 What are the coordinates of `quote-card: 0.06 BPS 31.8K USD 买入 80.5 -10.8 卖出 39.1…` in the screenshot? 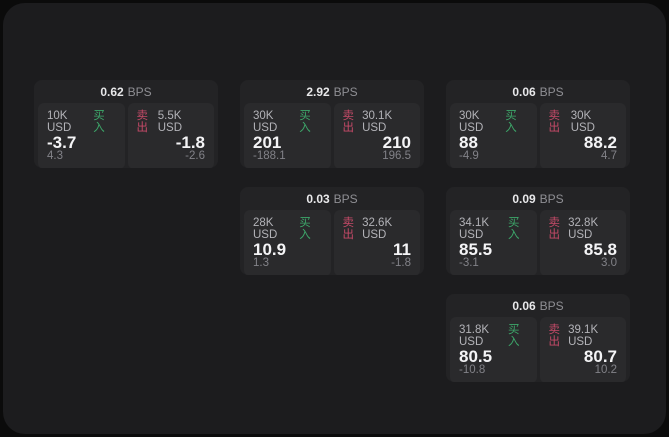 It's located at (538, 338).